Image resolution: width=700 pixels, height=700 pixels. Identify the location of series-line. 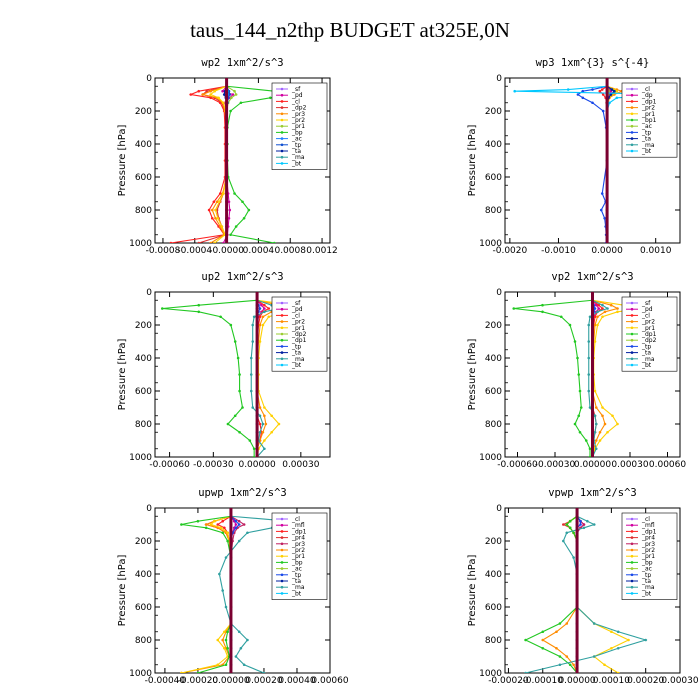
(551, 594).